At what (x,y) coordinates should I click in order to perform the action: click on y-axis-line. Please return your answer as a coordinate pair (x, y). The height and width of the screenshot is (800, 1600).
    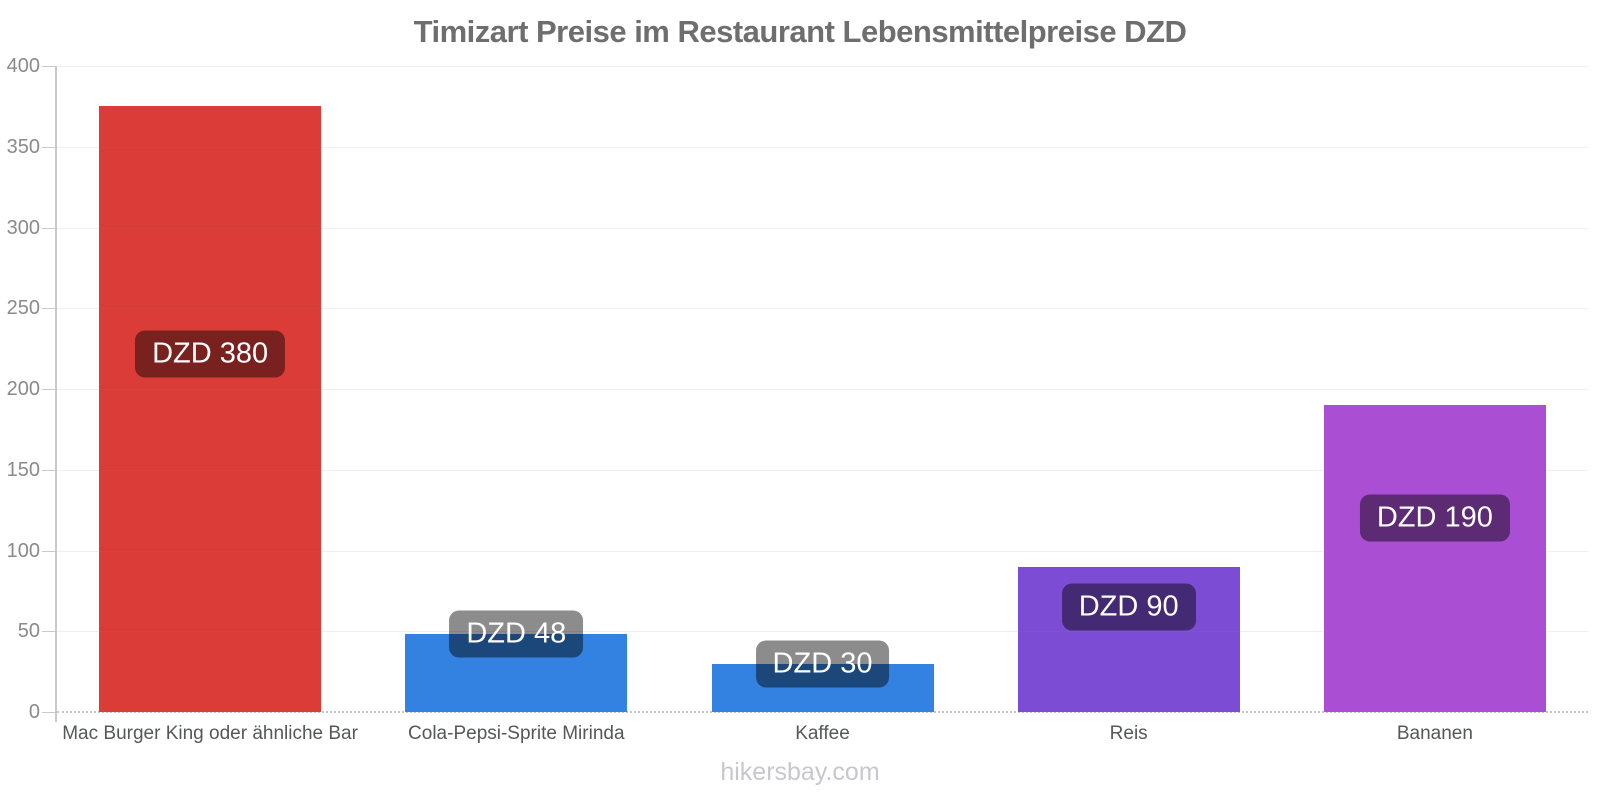
    Looking at the image, I should click on (56, 394).